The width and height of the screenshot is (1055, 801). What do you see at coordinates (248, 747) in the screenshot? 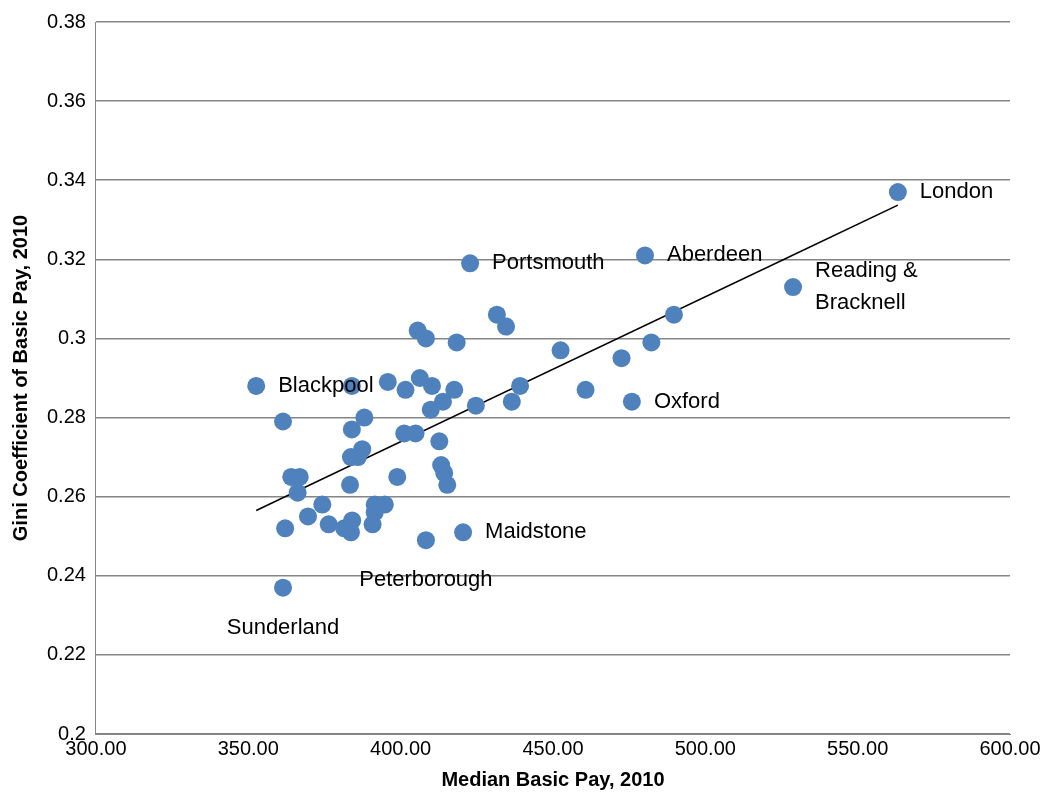
I see `x-tick-label: 350.00` at bounding box center [248, 747].